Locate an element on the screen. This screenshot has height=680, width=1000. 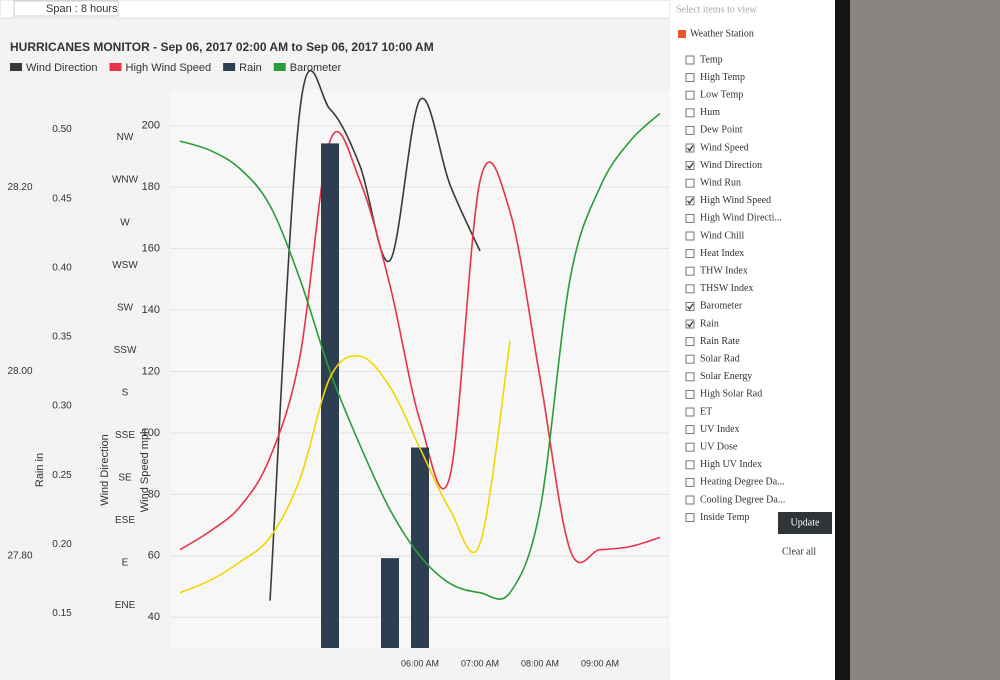
axis-title: Wind Speed mph is located at coordinates (145, 470).